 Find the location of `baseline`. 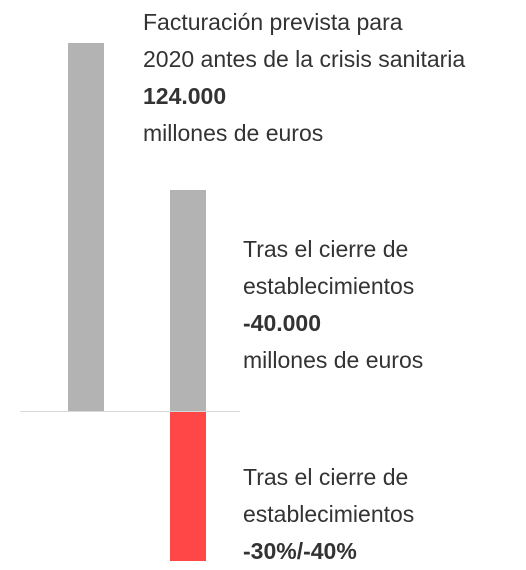

baseline is located at coordinates (130, 411).